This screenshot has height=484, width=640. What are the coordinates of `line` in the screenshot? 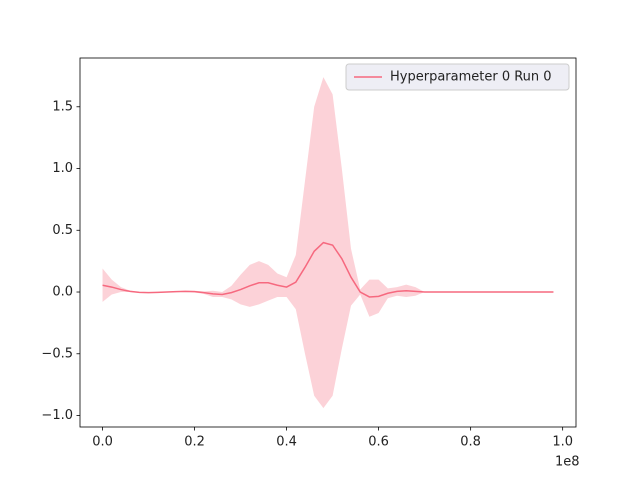 It's located at (328, 269).